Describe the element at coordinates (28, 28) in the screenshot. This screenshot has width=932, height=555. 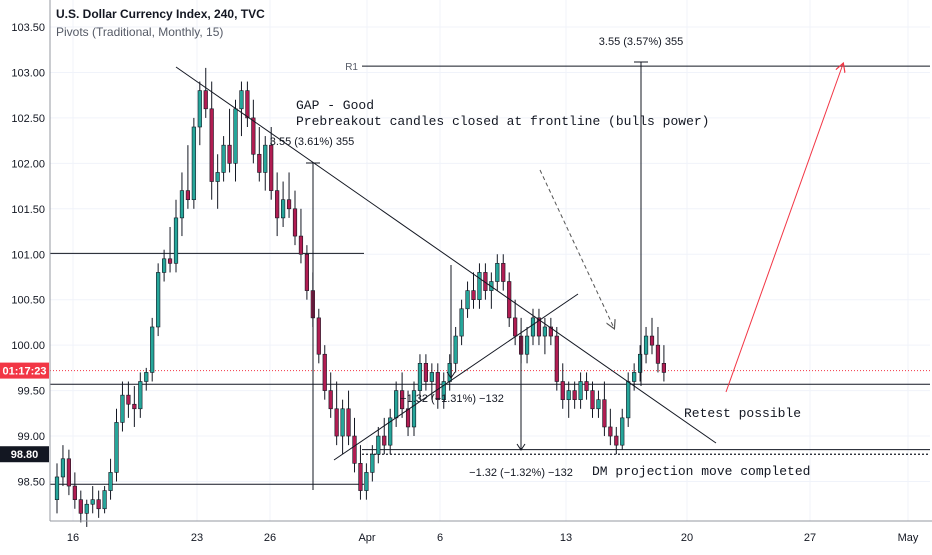
I see `y-tick-label: 103.50` at that location.